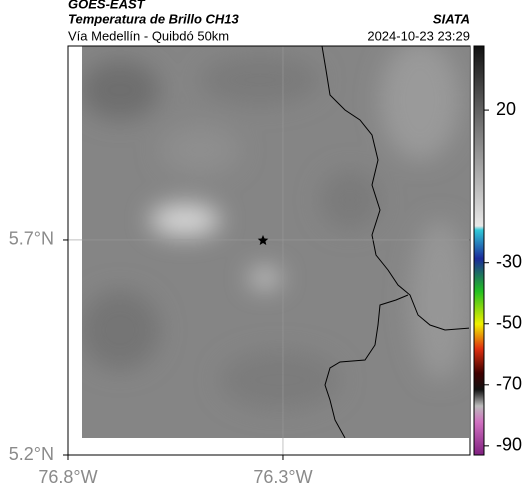 The width and height of the screenshot is (526, 491). I want to click on satellite: GOES-EAST, so click(107, 5).